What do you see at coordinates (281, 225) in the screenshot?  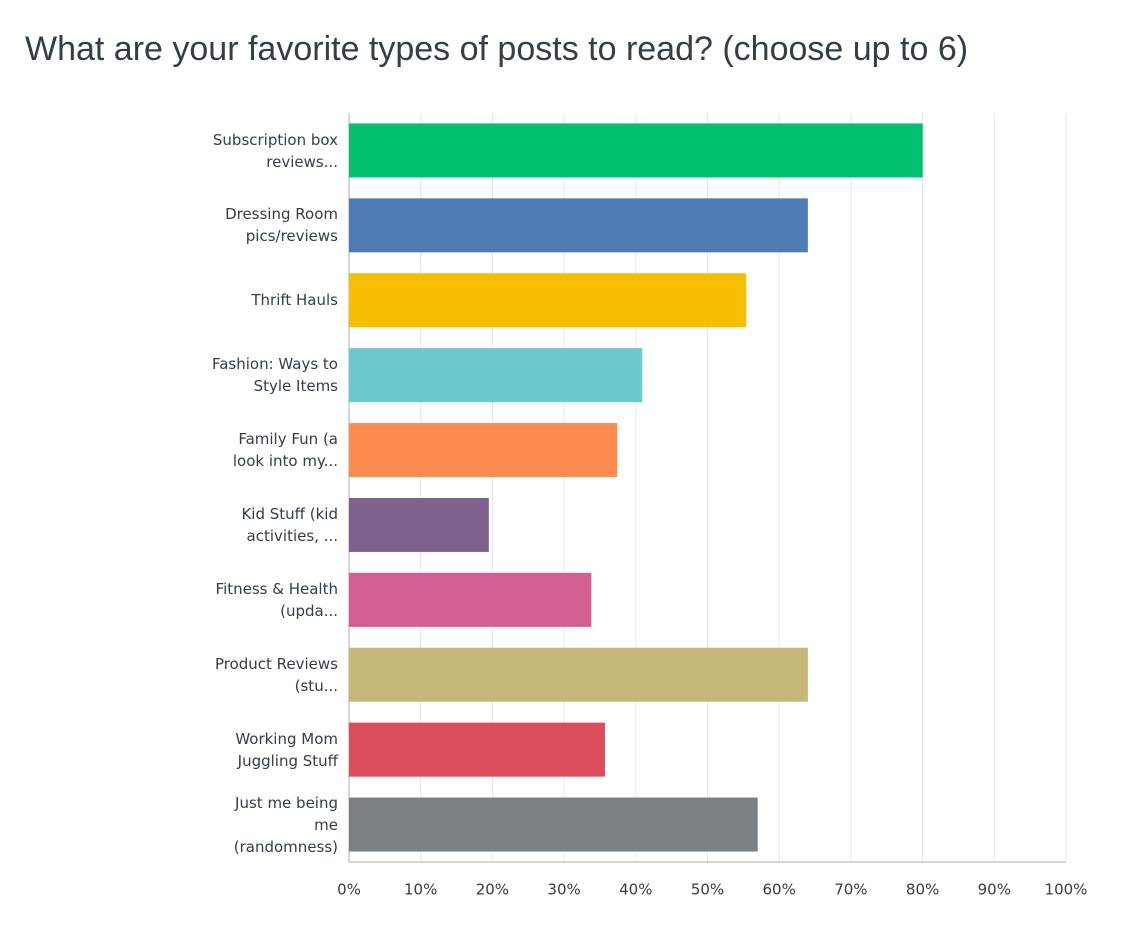 I see `y-tick-label: Dressing Room pics/reviews` at bounding box center [281, 225].